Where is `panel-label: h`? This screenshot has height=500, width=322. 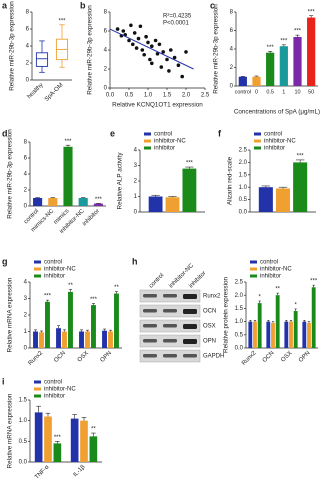 panel-label: h is located at coordinates (135, 261).